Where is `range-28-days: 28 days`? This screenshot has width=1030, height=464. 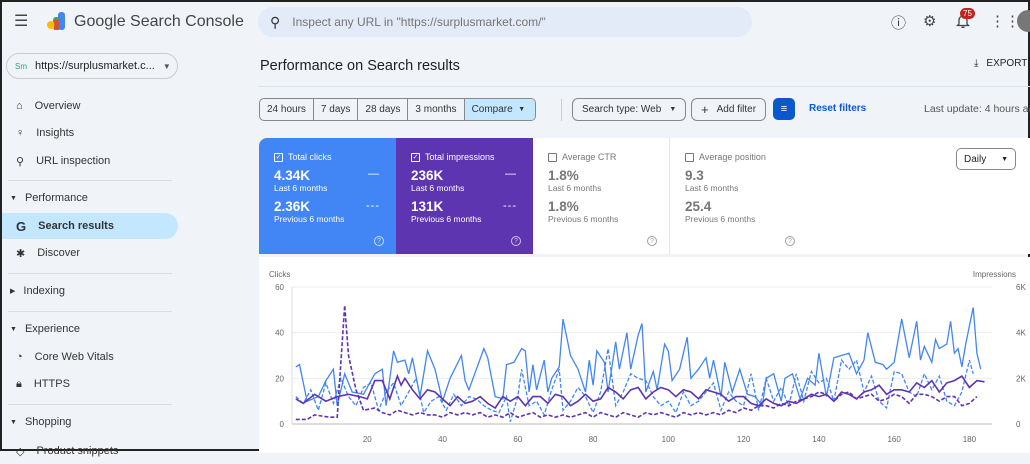
range-28-days: 28 days is located at coordinates (383, 109).